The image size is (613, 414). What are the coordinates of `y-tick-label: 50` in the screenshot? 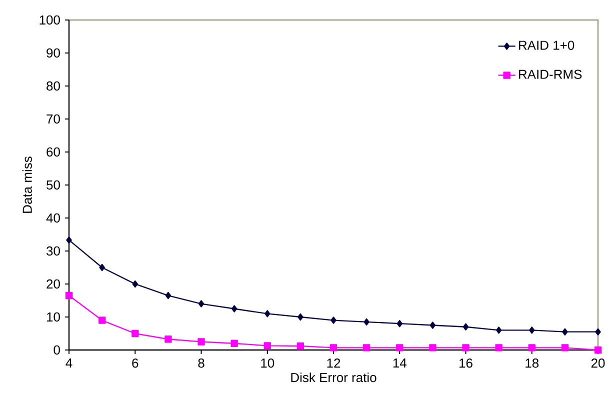 It's located at (53, 185).